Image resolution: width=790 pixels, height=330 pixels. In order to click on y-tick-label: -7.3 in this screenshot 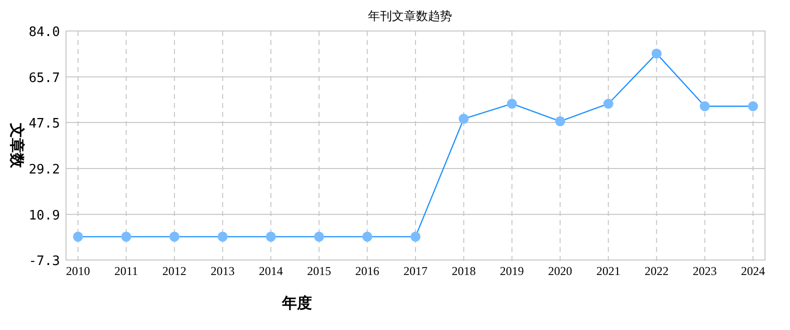, I will do `click(44, 261)`.